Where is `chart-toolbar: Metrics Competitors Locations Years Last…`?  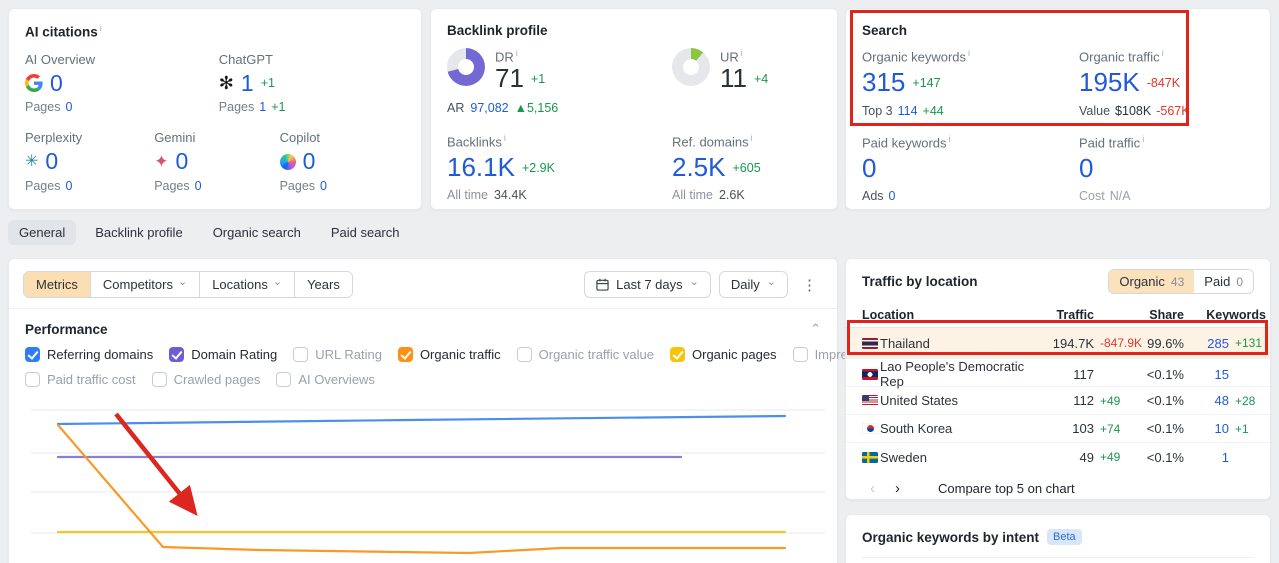
chart-toolbar: Metrics Competitors Locations Years Last… is located at coordinates (423, 283).